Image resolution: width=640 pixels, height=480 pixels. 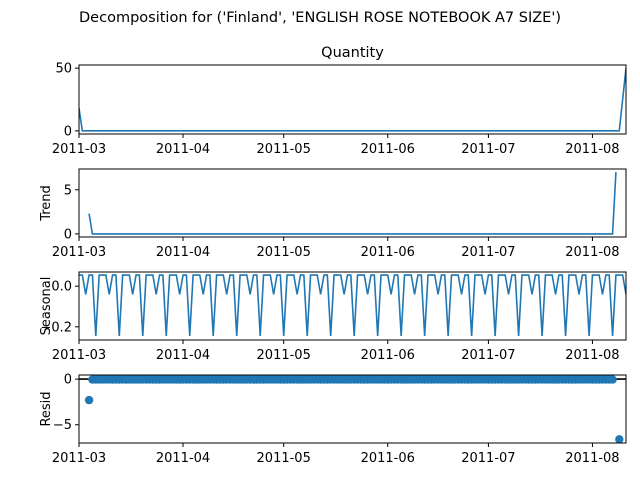 I want to click on panel-2-frame, so click(x=352, y=203).